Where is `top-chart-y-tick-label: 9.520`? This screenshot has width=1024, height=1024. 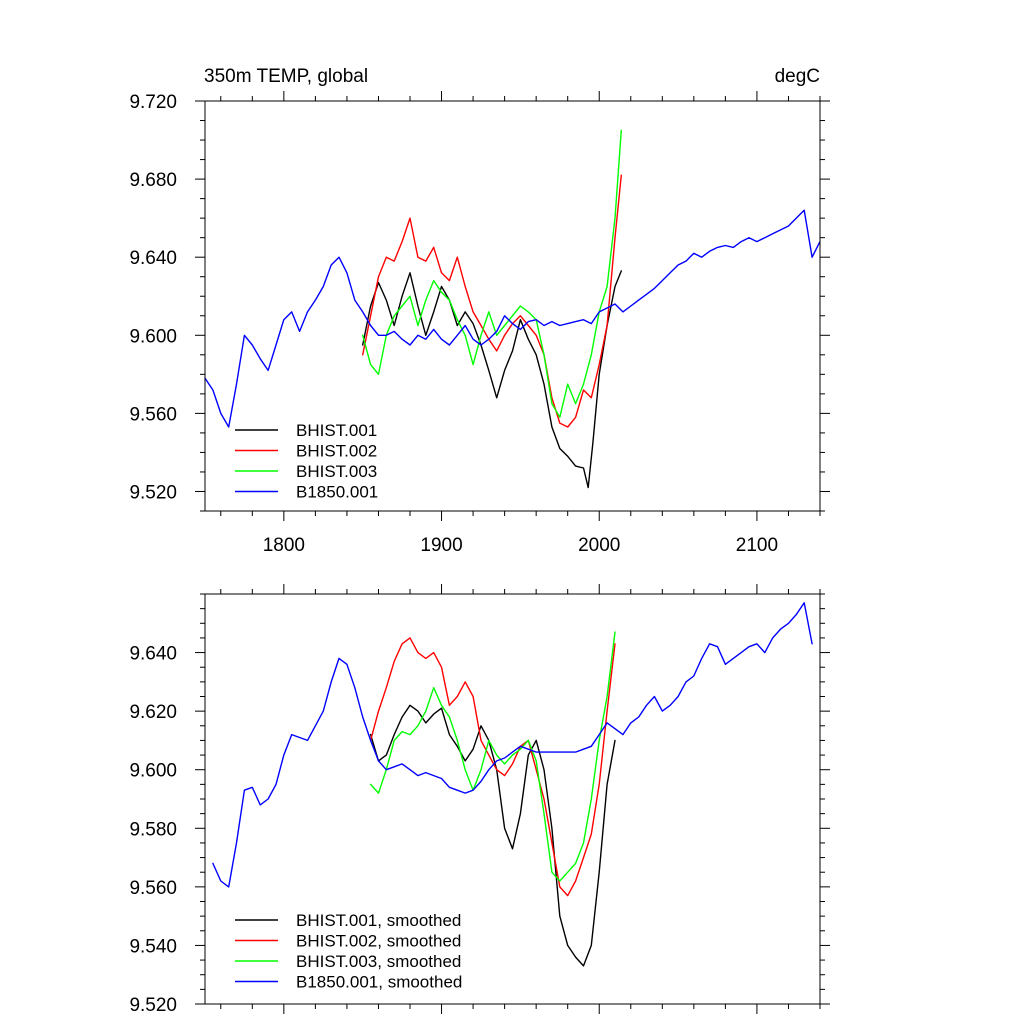 top-chart-y-tick-label: 9.520 is located at coordinates (153, 492).